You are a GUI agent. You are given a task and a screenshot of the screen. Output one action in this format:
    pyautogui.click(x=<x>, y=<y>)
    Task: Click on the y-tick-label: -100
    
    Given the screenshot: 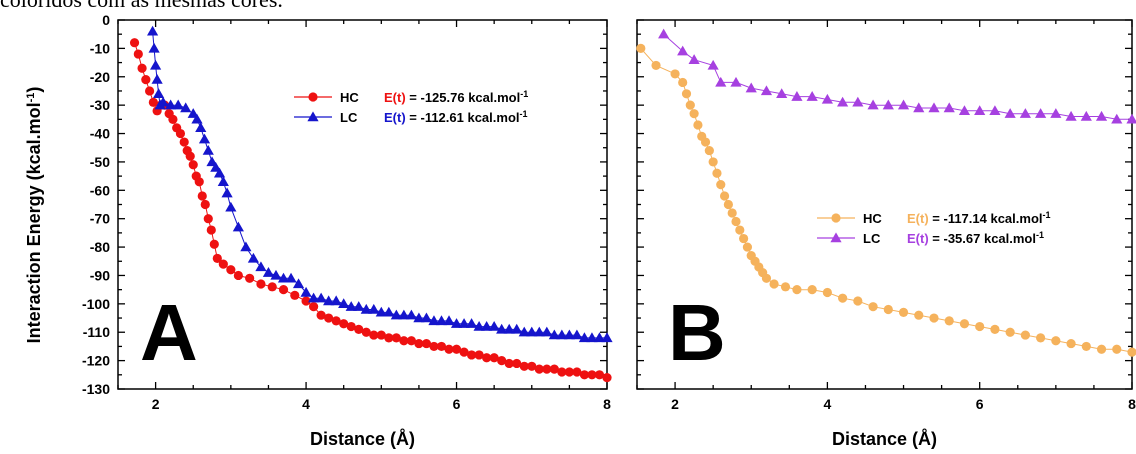 What is the action you would take?
    pyautogui.click(x=96, y=304)
    